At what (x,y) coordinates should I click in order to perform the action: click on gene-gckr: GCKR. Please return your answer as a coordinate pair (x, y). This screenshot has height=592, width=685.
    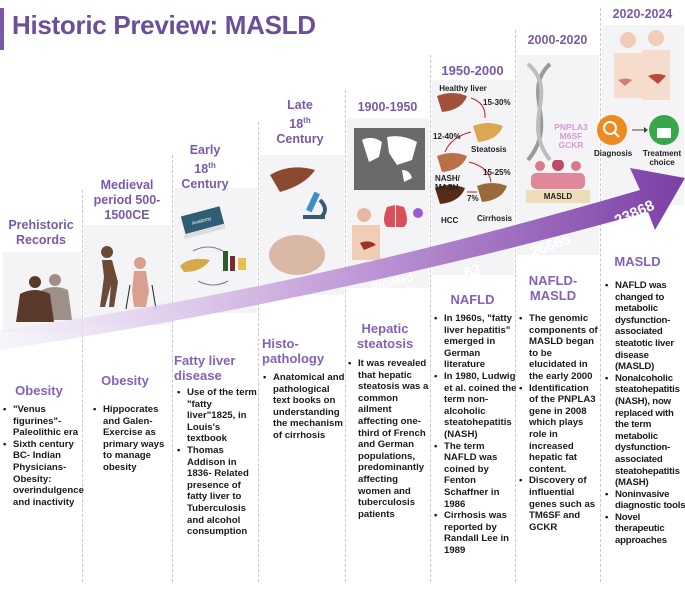
    Looking at the image, I should click on (571, 145).